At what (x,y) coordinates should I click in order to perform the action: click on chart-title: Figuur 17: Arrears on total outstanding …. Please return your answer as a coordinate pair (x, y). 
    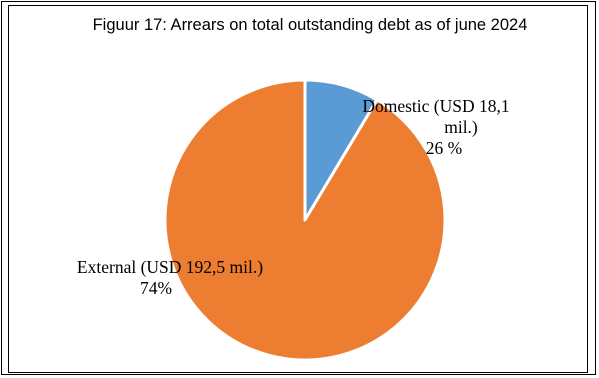
    Looking at the image, I should click on (310, 25).